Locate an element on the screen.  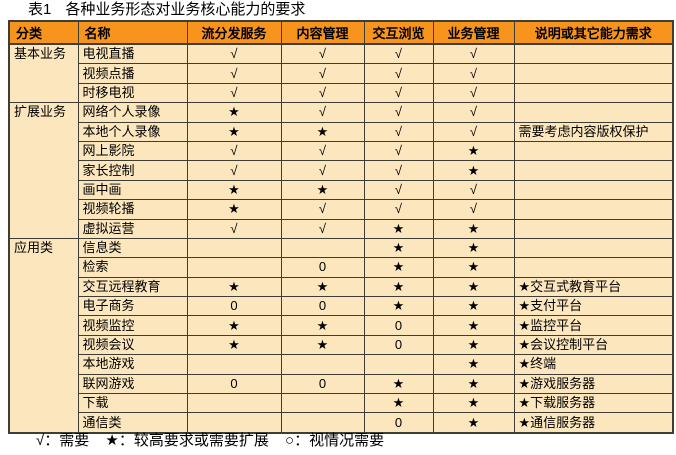
table-row: 本地游戏 ★ ★终端 is located at coordinates (341, 364).